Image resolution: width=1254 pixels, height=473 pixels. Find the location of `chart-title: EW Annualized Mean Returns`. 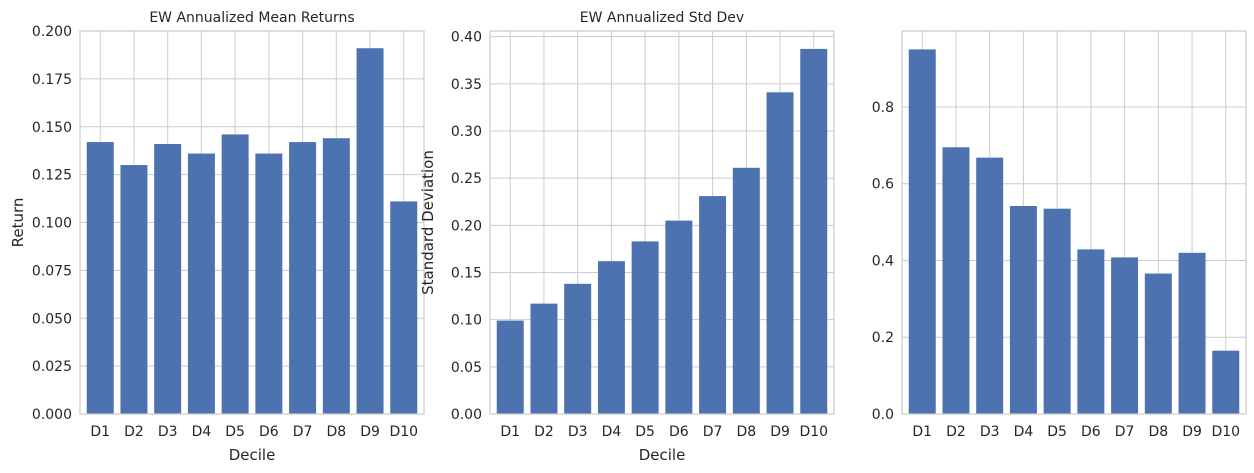

chart-title: EW Annualized Mean Returns is located at coordinates (251, 18).